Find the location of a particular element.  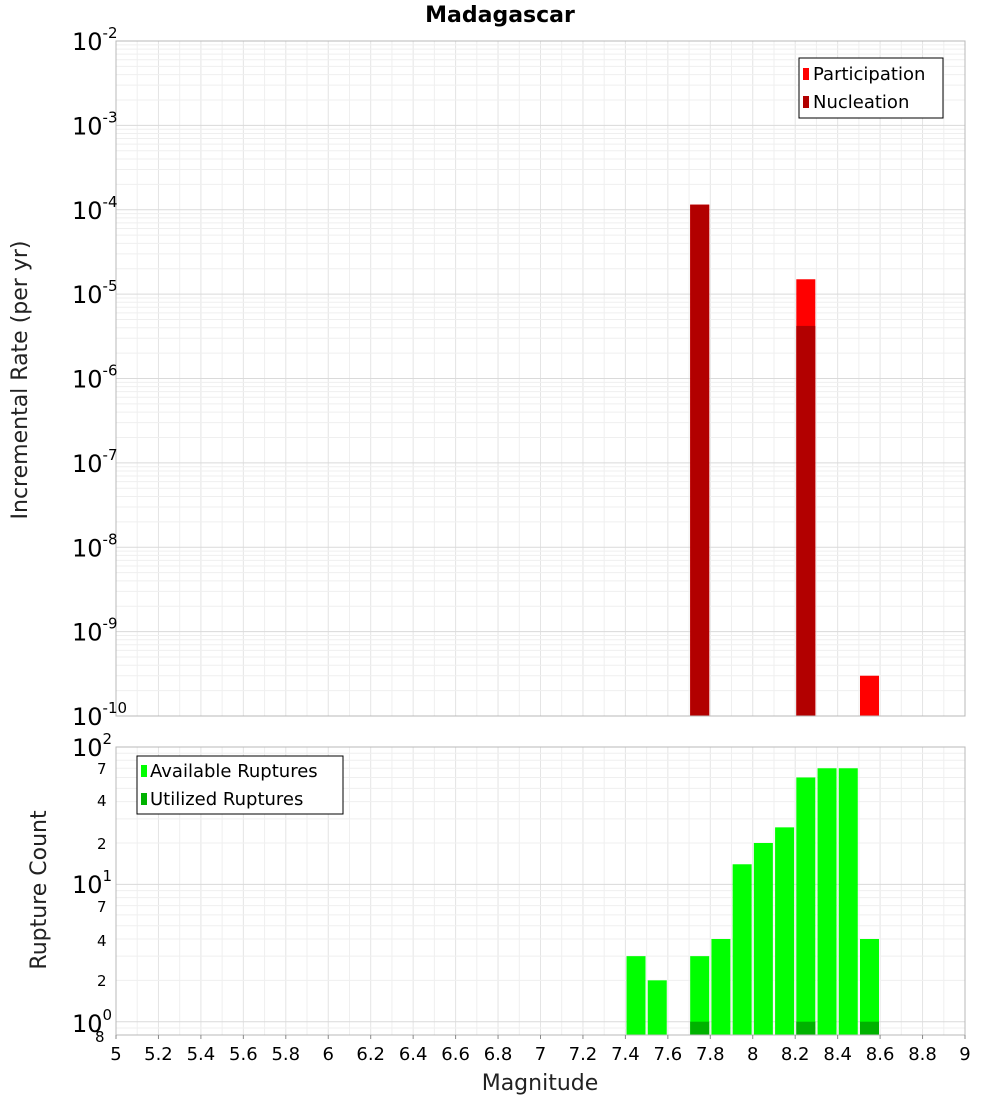

bottom-y-tick-label: 10² is located at coordinates (92, 746).